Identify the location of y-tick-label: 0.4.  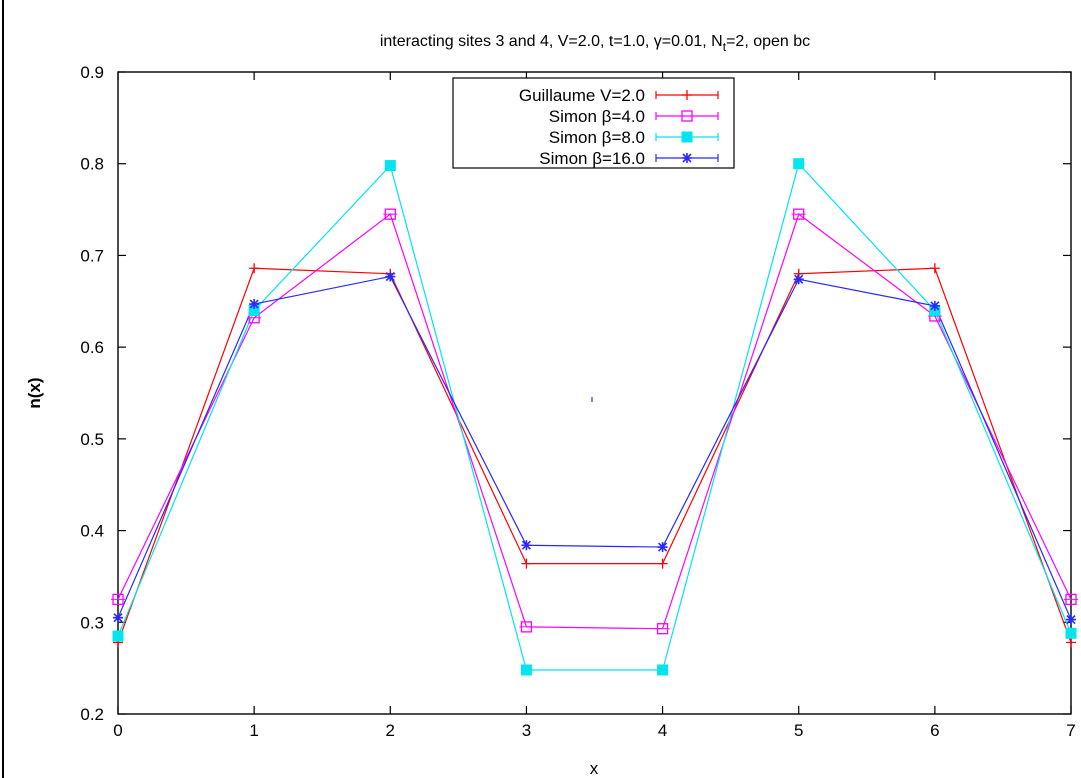
(92, 531).